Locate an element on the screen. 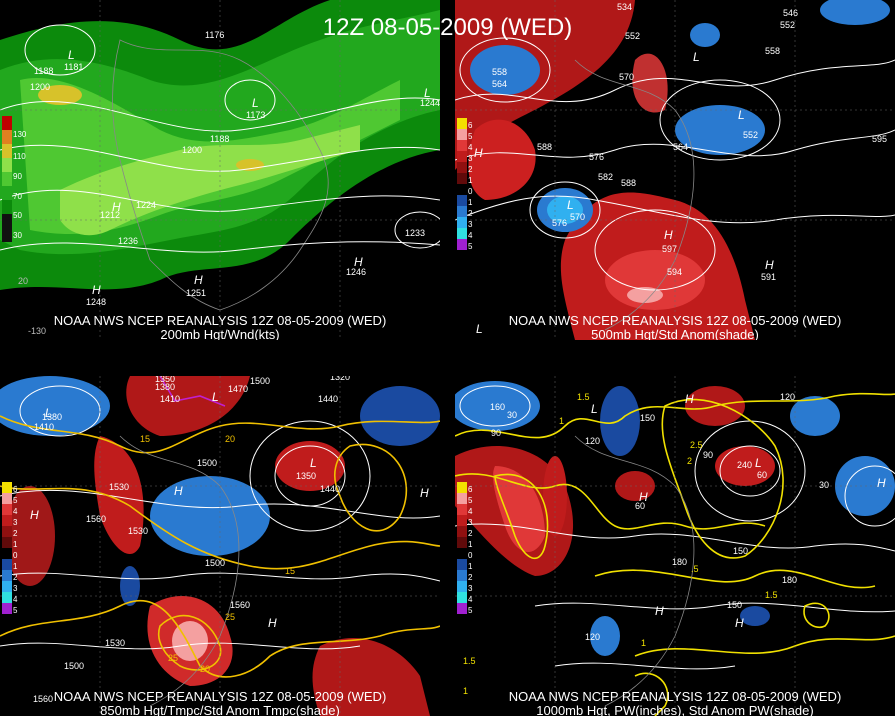 This screenshot has width=895, height=716. legend-value: 70 is located at coordinates (17, 196).